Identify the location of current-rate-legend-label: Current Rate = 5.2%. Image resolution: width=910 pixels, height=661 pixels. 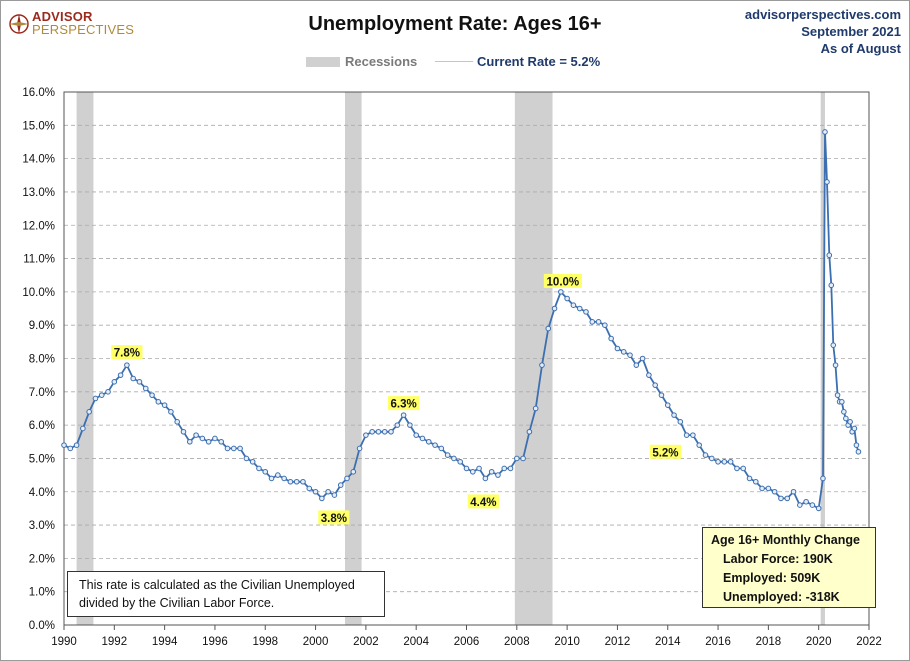
(539, 61).